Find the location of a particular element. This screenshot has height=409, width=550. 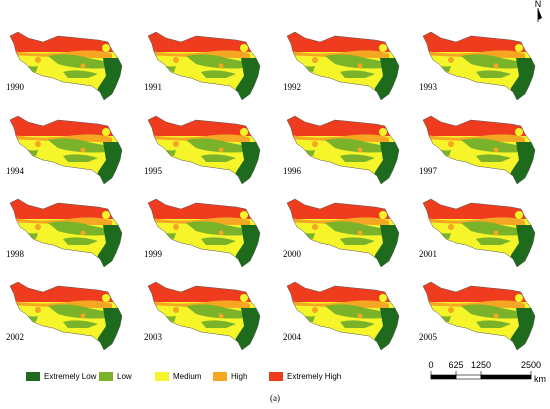

caption: (a) is located at coordinates (275, 398).